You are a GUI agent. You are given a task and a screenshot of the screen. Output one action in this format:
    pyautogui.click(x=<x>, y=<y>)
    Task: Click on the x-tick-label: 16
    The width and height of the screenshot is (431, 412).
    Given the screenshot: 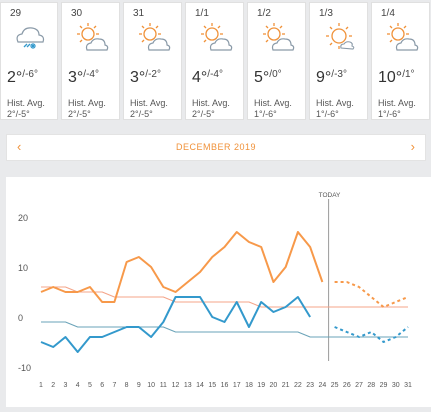 What is the action you would take?
    pyautogui.click(x=225, y=385)
    